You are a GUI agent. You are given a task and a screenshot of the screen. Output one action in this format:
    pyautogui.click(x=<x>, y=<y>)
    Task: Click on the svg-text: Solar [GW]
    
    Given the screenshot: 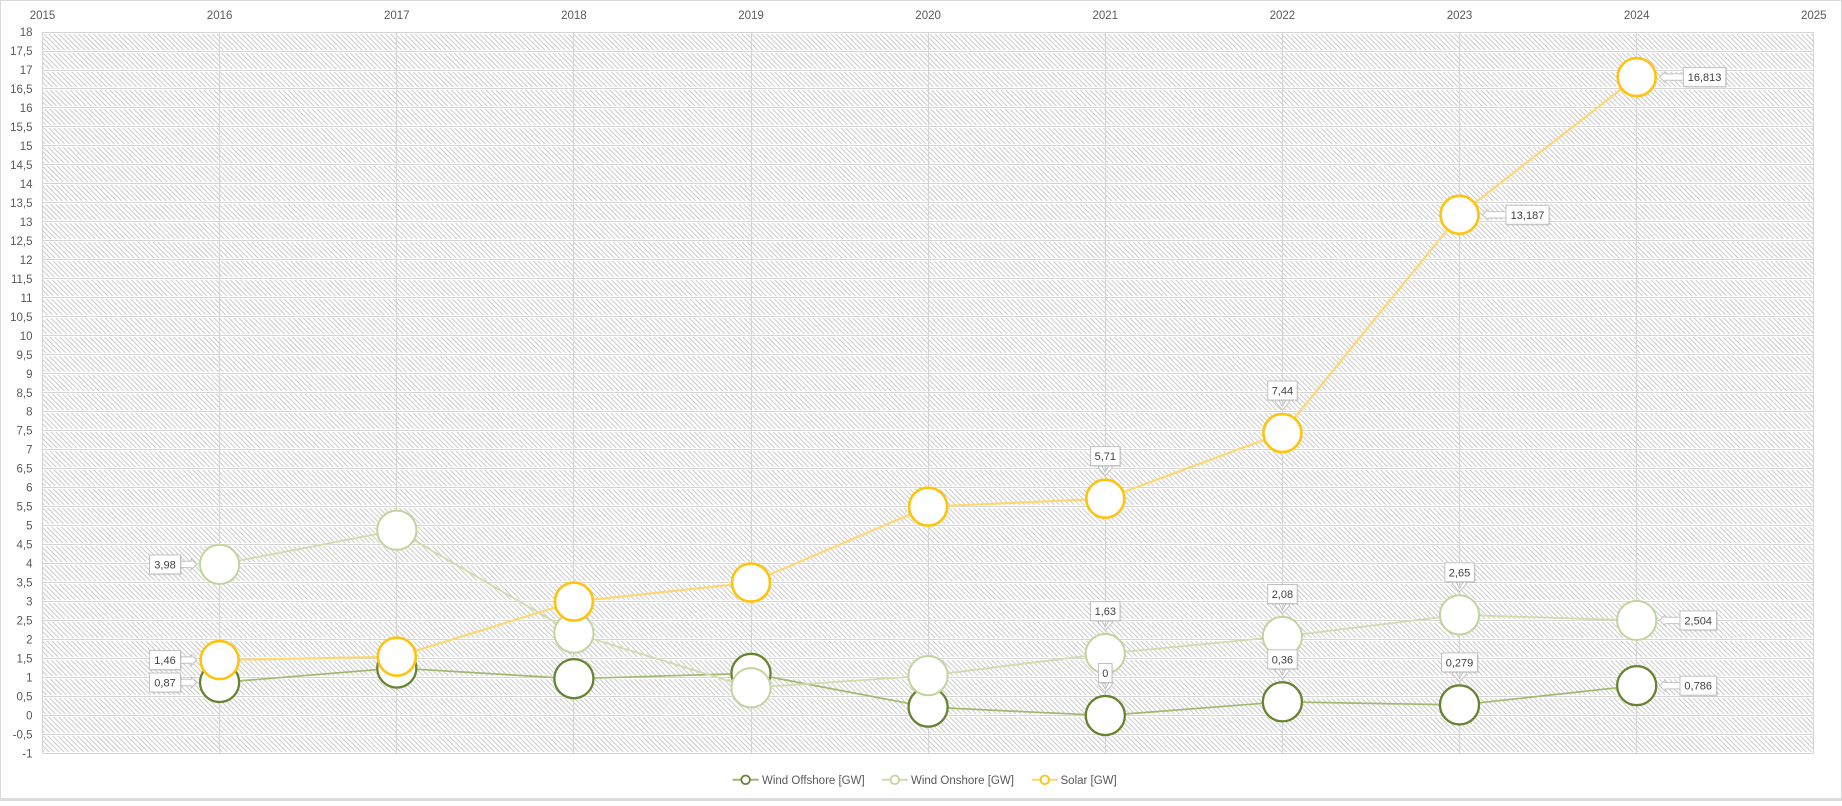 What is the action you would take?
    pyautogui.click(x=1089, y=781)
    